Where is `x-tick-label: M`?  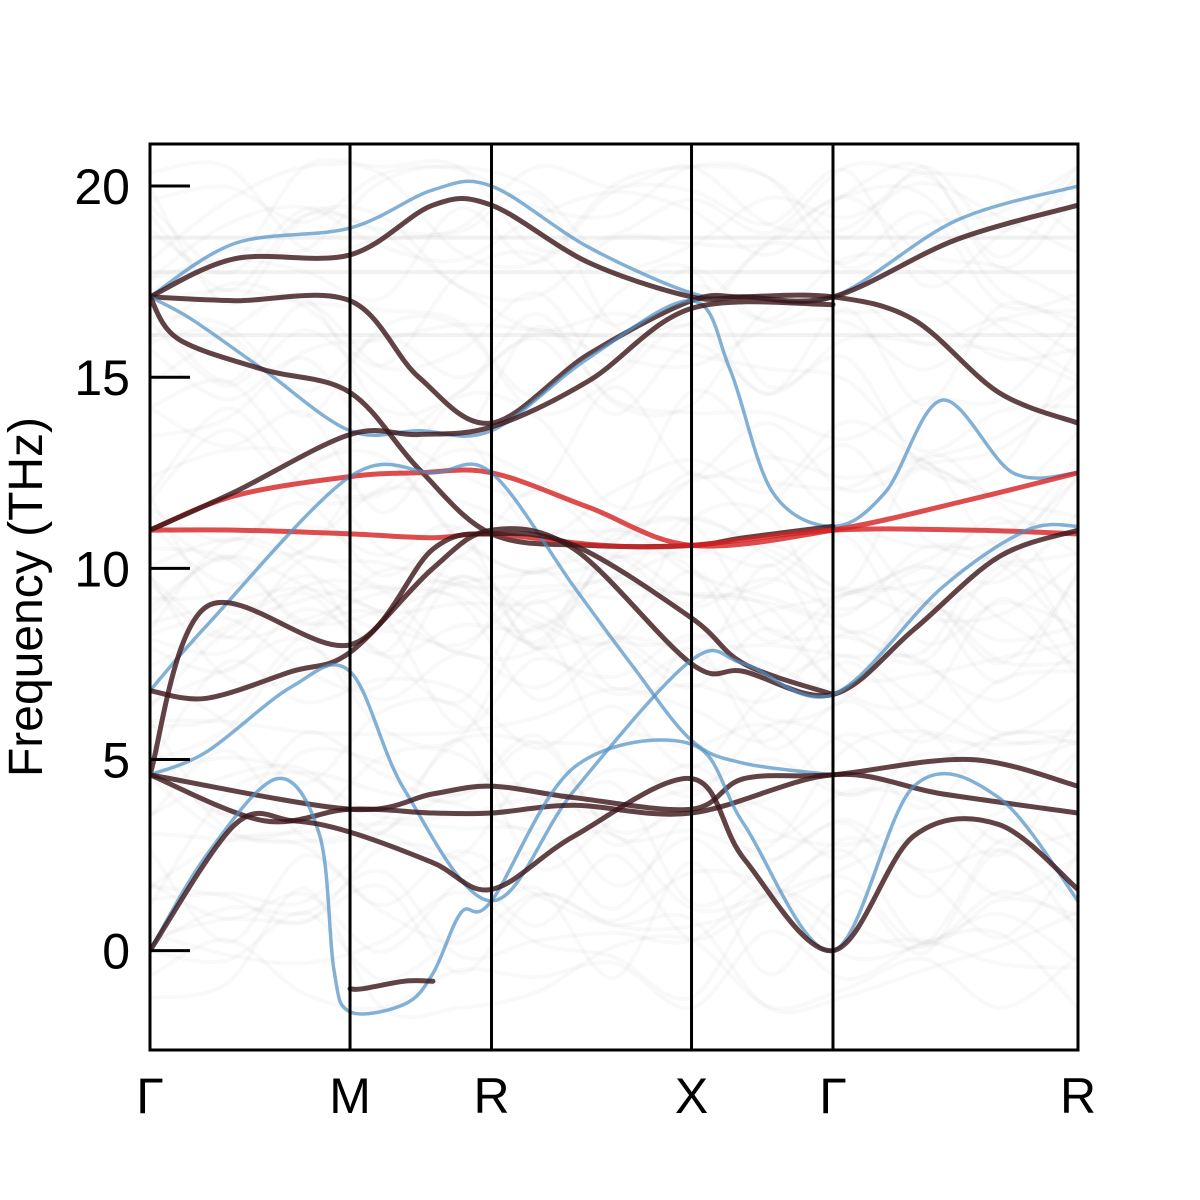
x-tick-label: M is located at coordinates (350, 1096).